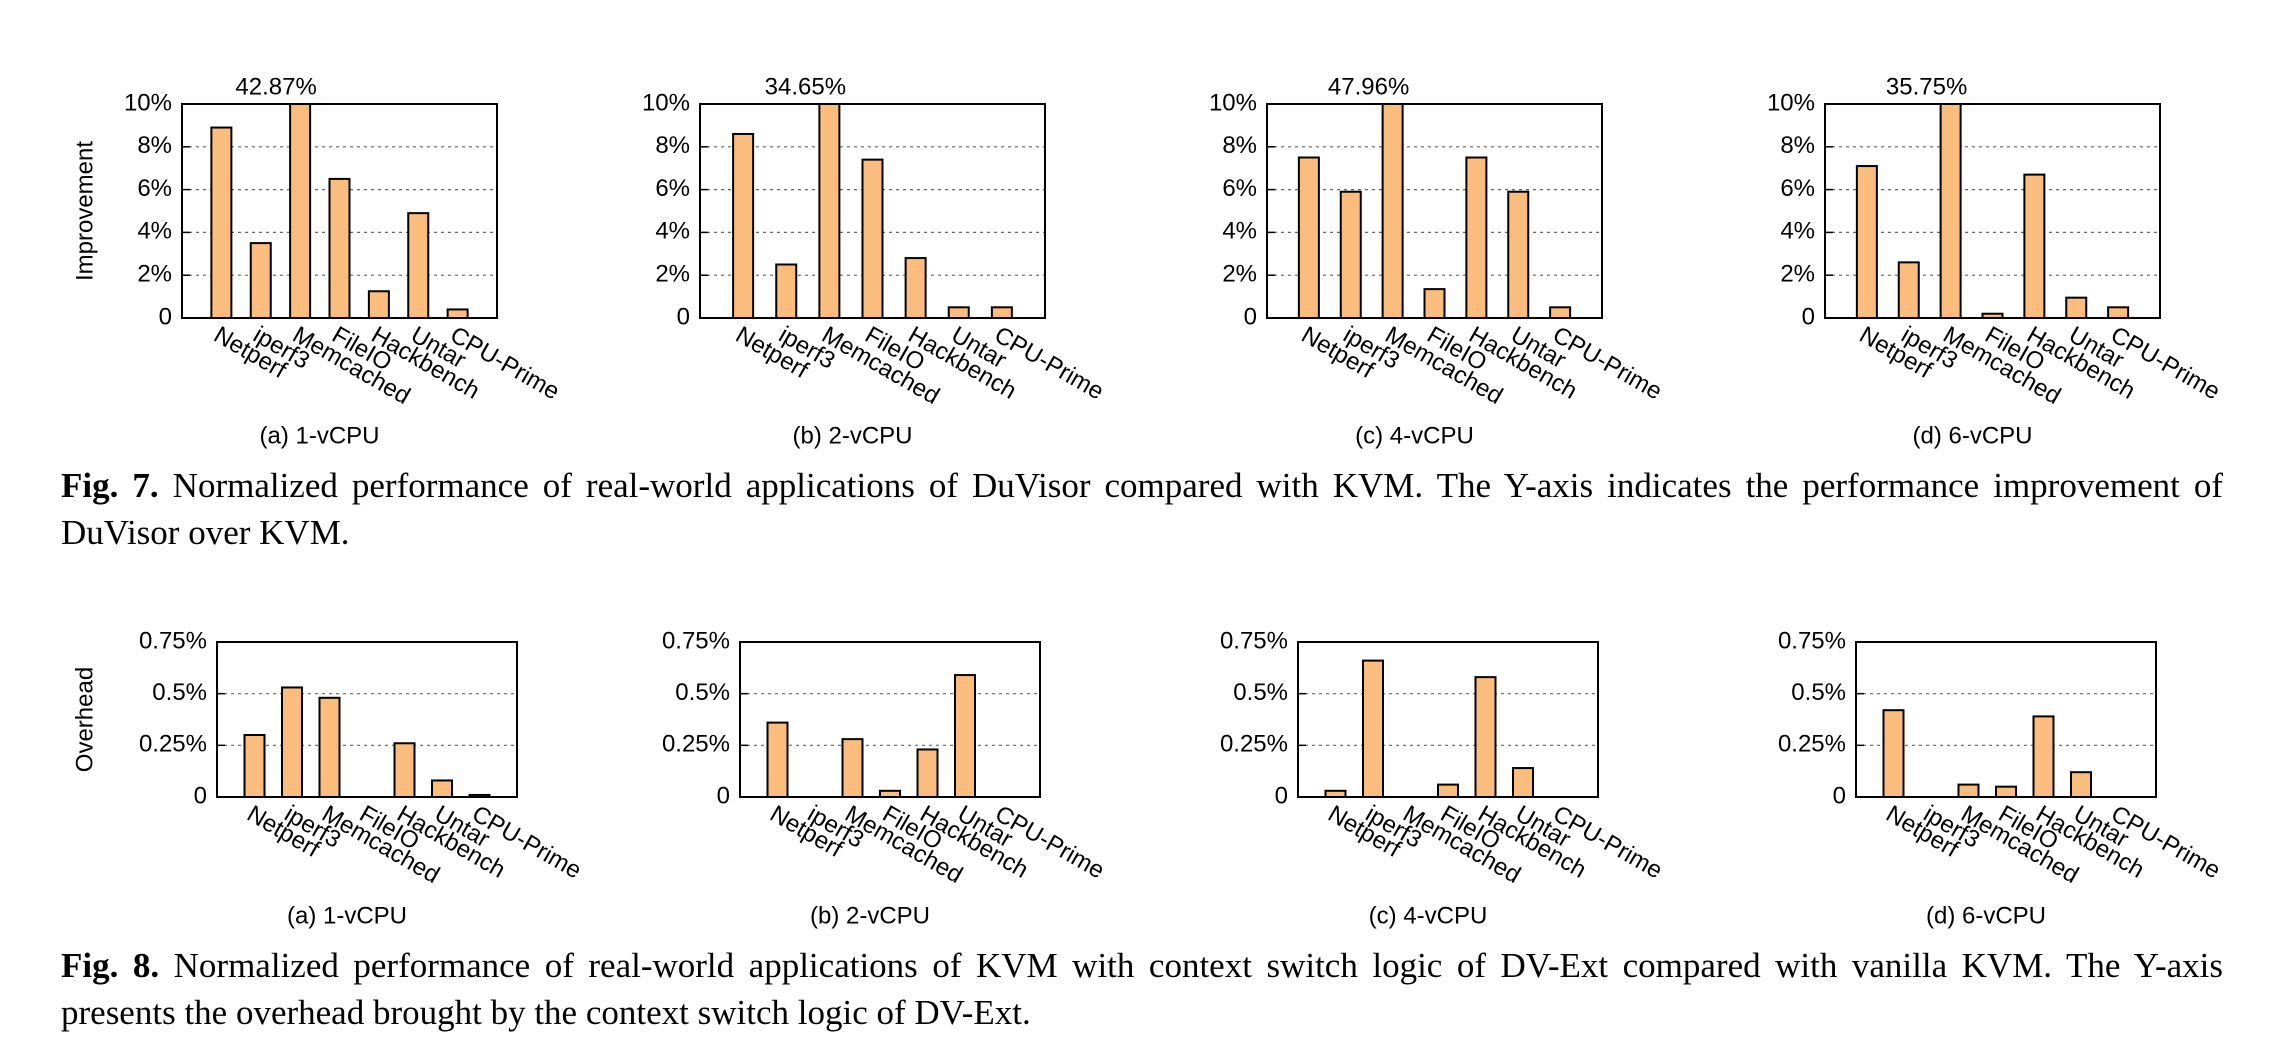 The image size is (2285, 1046). What do you see at coordinates (84, 211) in the screenshot?
I see `y-axis-label: Improvement` at bounding box center [84, 211].